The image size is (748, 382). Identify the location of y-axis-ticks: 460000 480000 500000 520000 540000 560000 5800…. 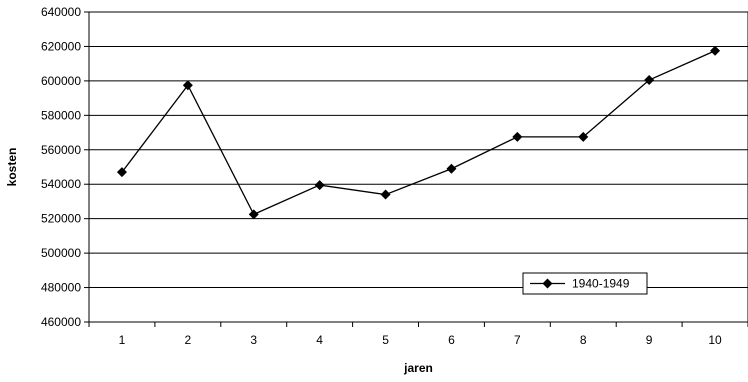
(65, 167).